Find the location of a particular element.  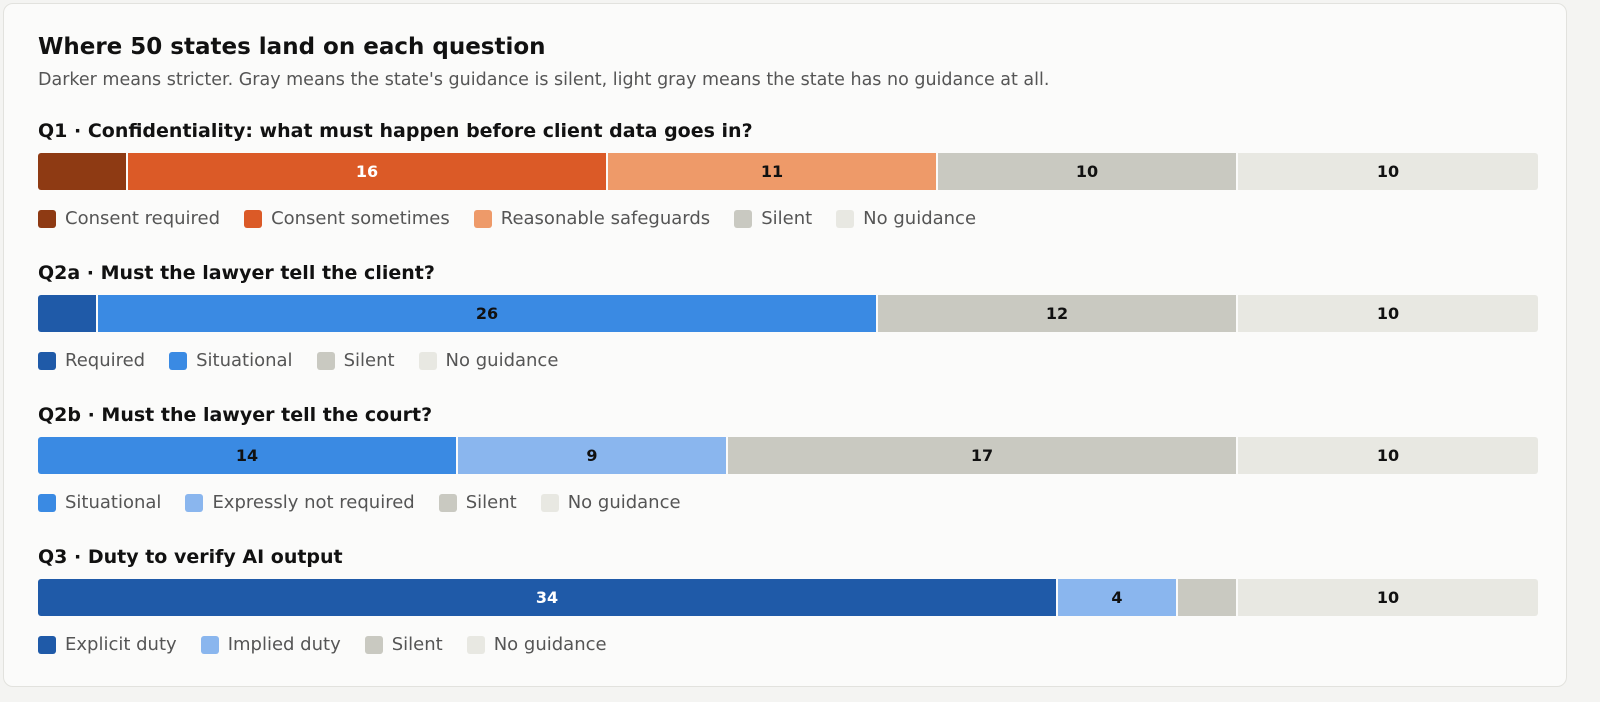

bar-segment-situational: 14 is located at coordinates (248, 455).